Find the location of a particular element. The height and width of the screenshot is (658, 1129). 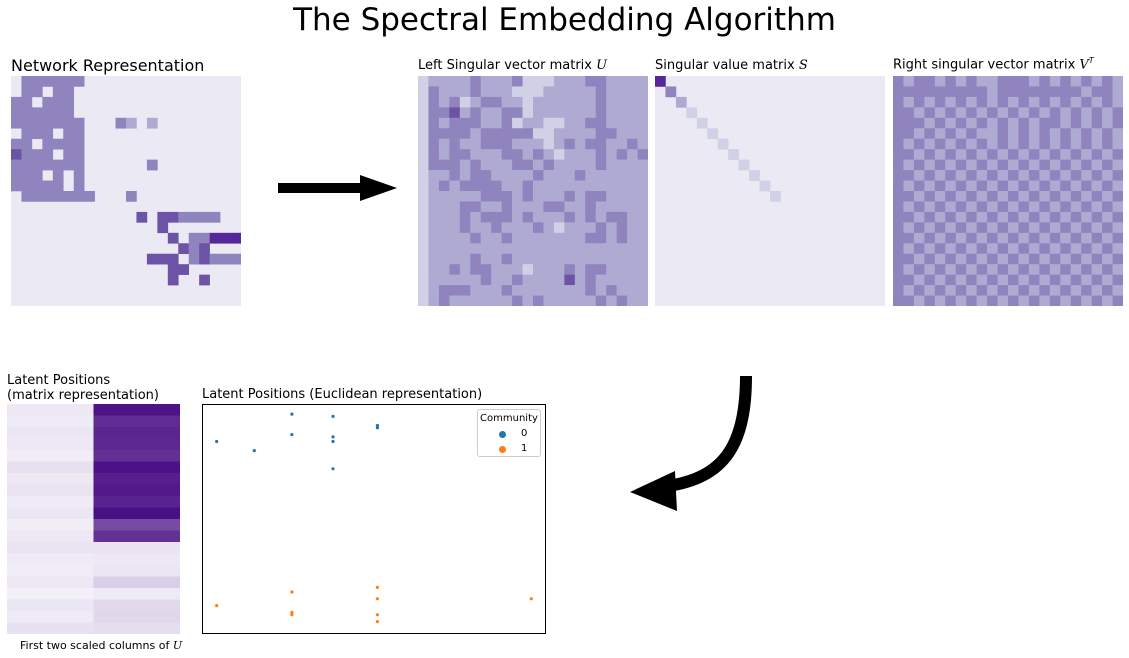

latent-cell is located at coordinates (136, 421).